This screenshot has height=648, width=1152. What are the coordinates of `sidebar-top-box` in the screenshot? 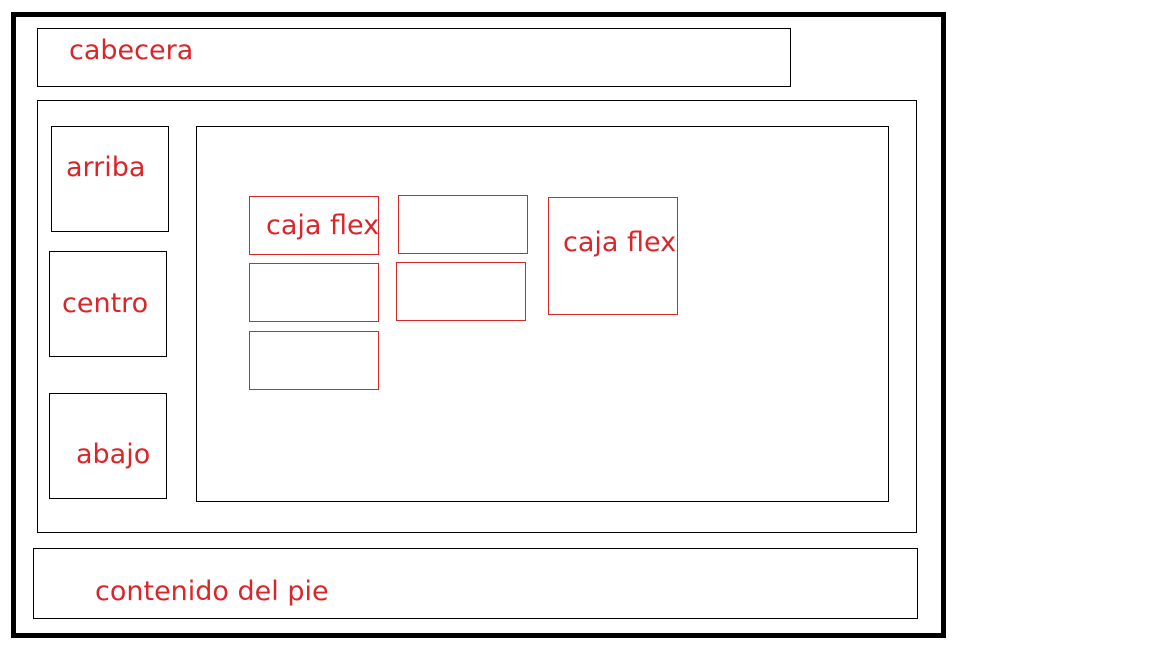 It's located at (110, 179).